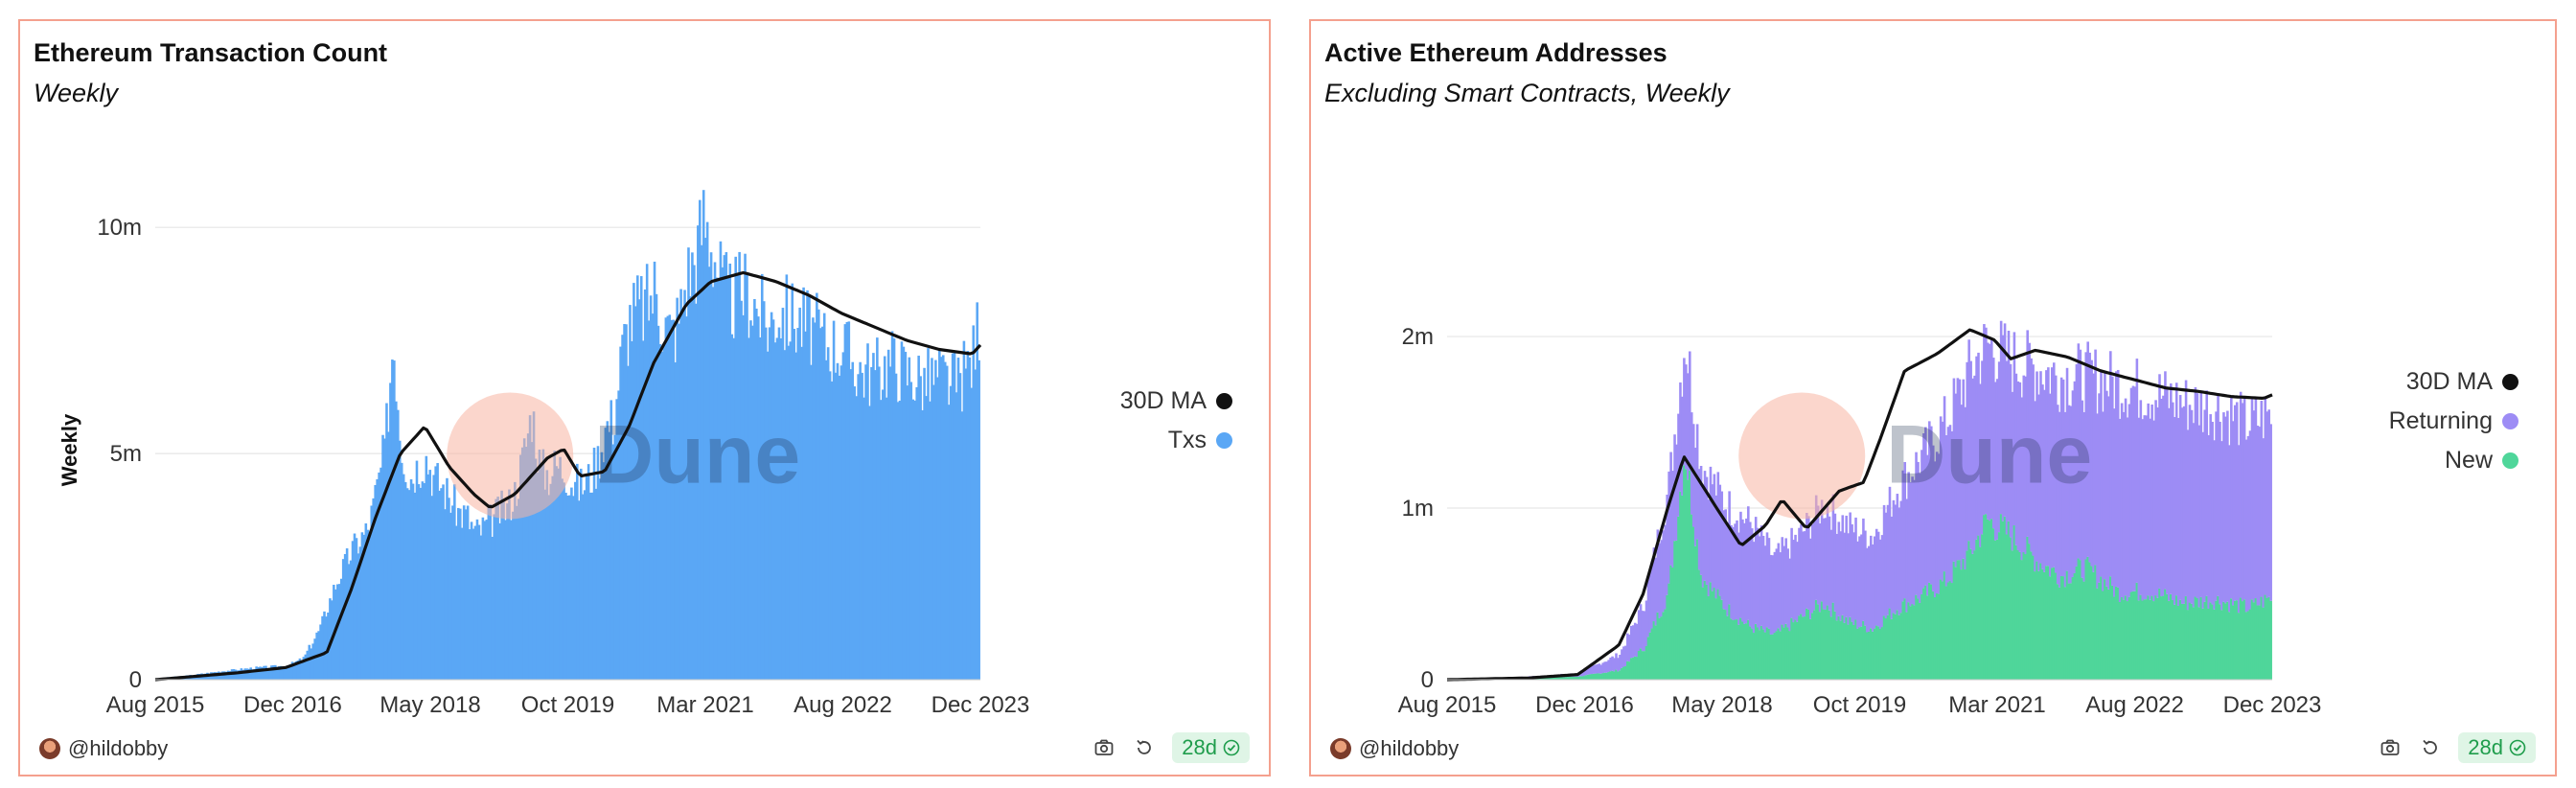  I want to click on legend-item-new: New, so click(2481, 461).